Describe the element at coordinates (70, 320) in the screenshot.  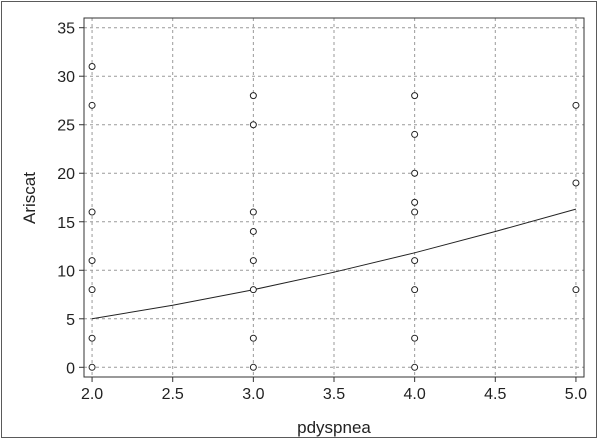
I see `y-tick-label: 5` at that location.